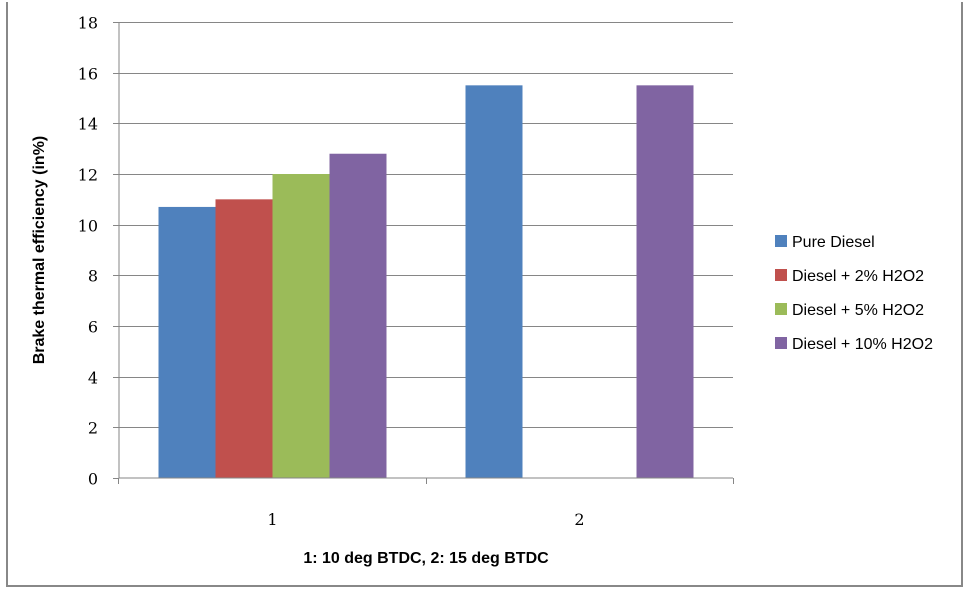  Describe the element at coordinates (272, 519) in the screenshot. I see `x-tick-label: 1` at that location.